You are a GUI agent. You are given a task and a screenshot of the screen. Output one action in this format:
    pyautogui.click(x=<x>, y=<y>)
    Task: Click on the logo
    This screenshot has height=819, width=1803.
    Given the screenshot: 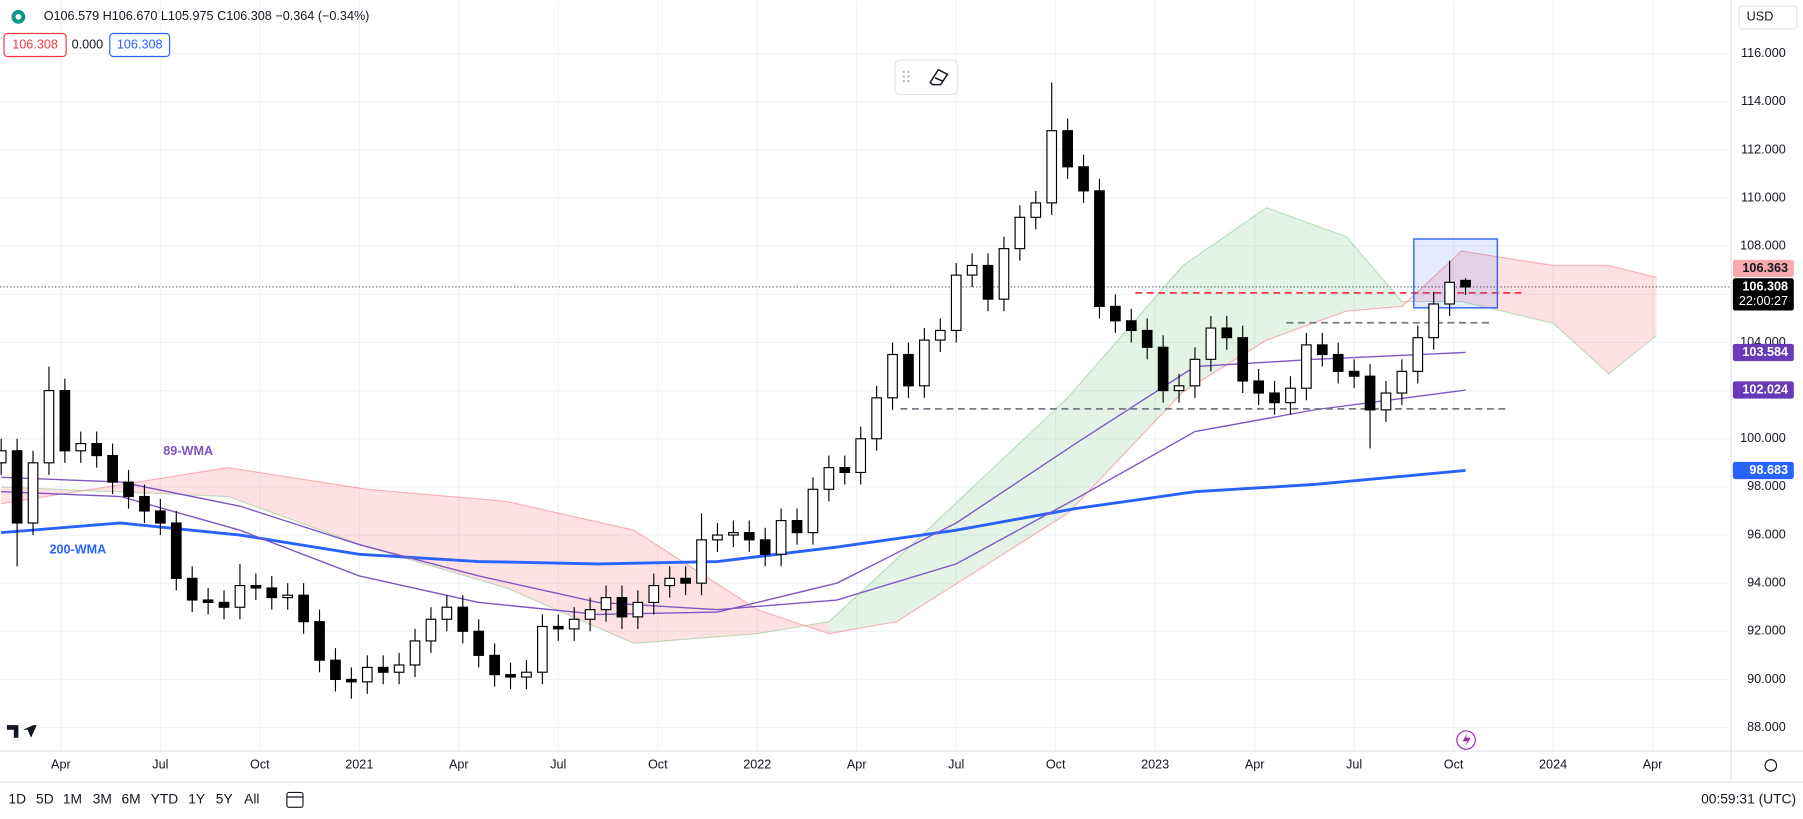 What is the action you would take?
    pyautogui.click(x=21, y=731)
    